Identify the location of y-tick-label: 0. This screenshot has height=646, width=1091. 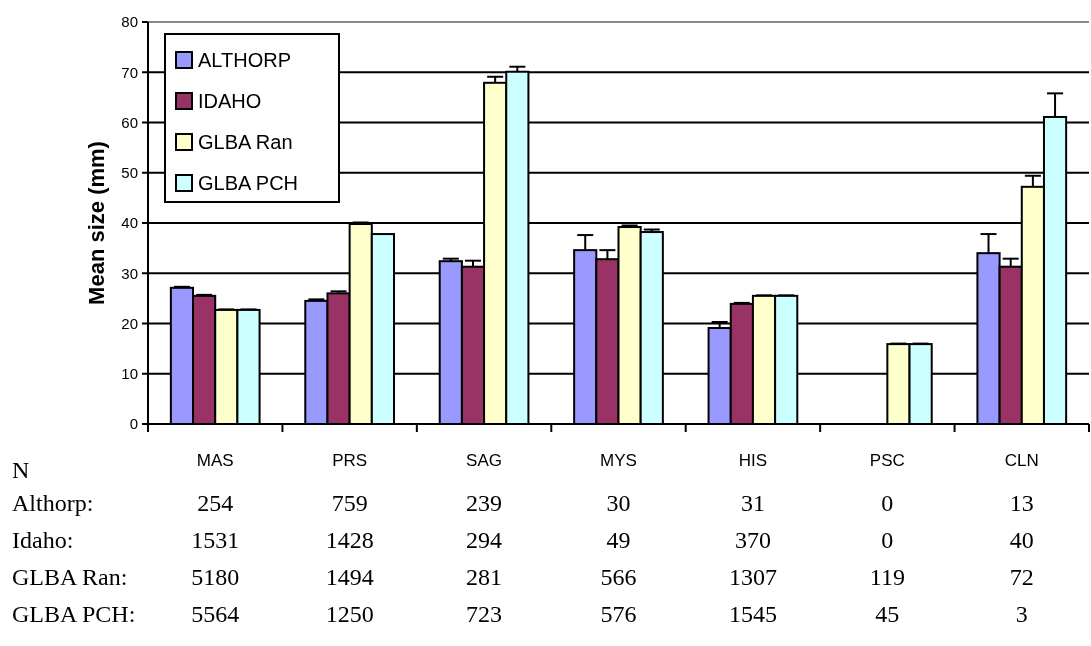
(133, 424).